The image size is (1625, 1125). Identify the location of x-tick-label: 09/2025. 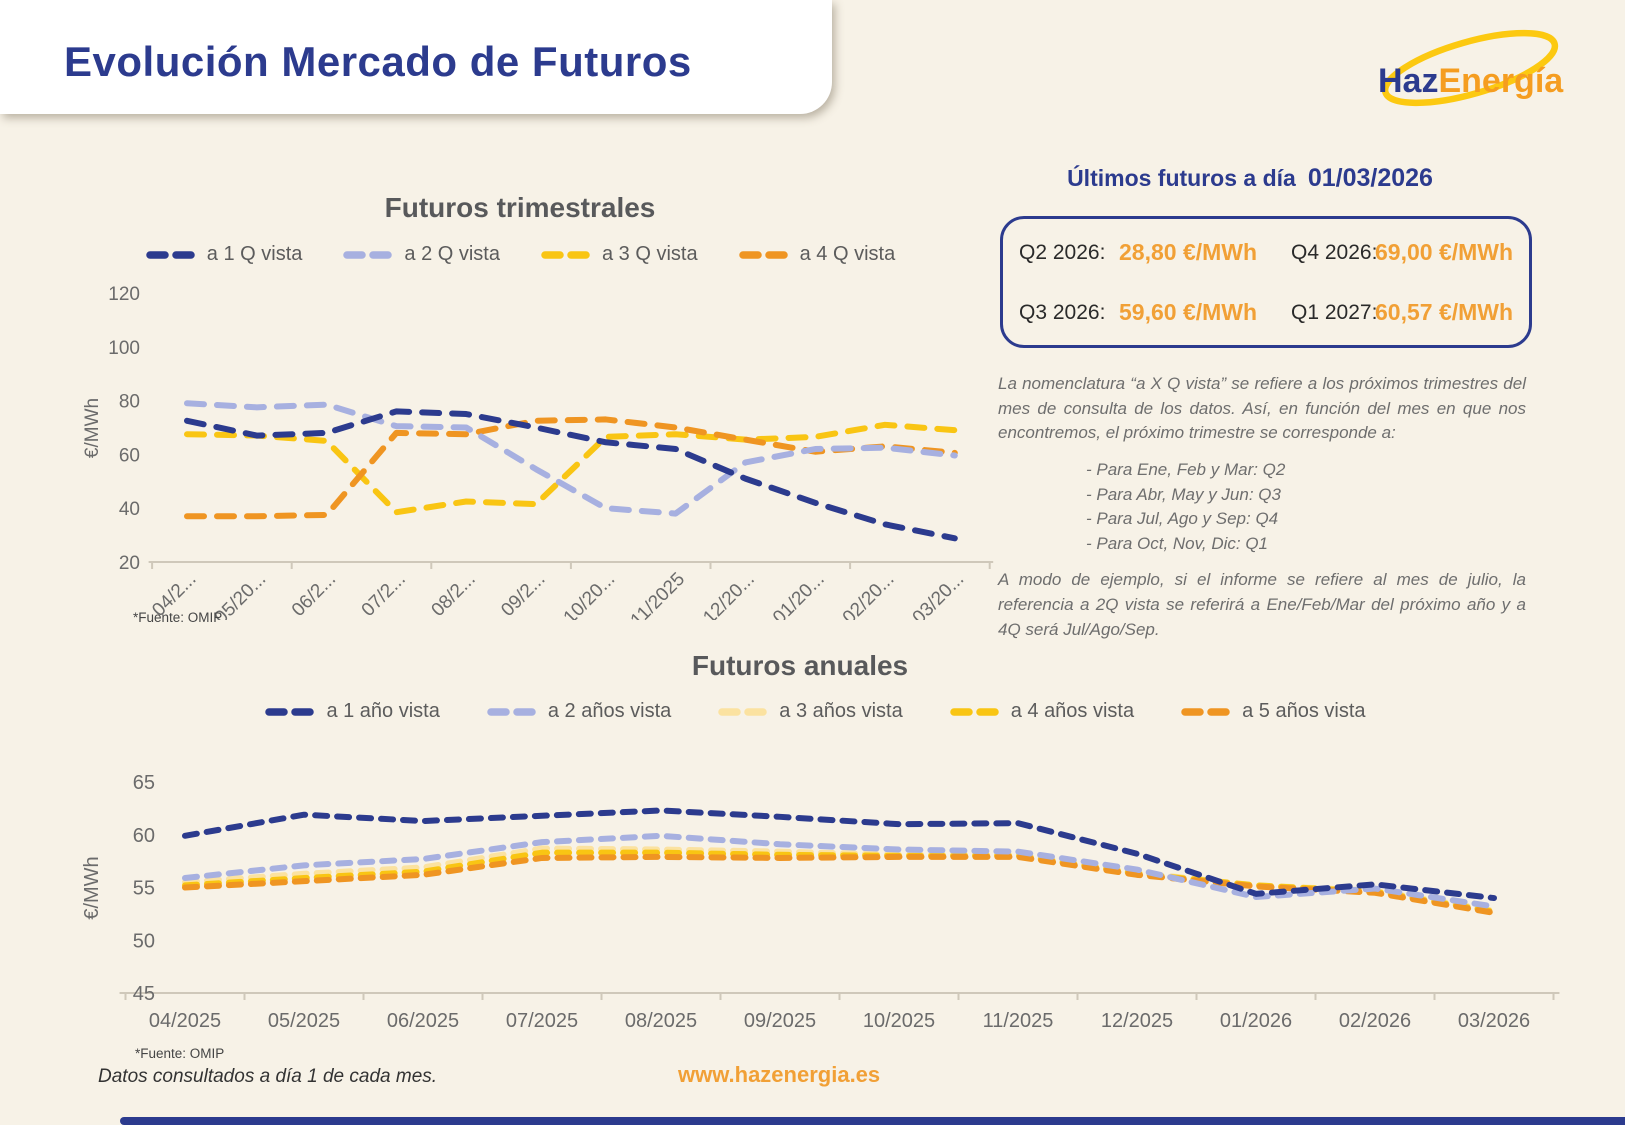
(780, 1021).